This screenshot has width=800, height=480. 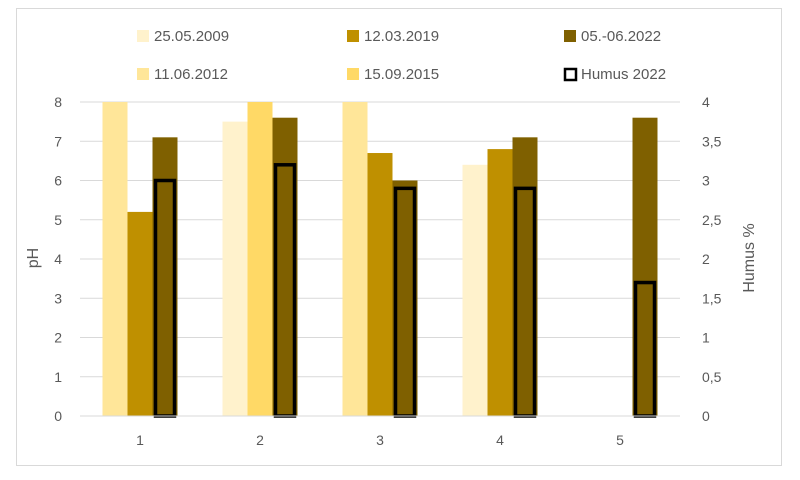 I want to click on y-tick-label: 4, so click(x=58, y=259).